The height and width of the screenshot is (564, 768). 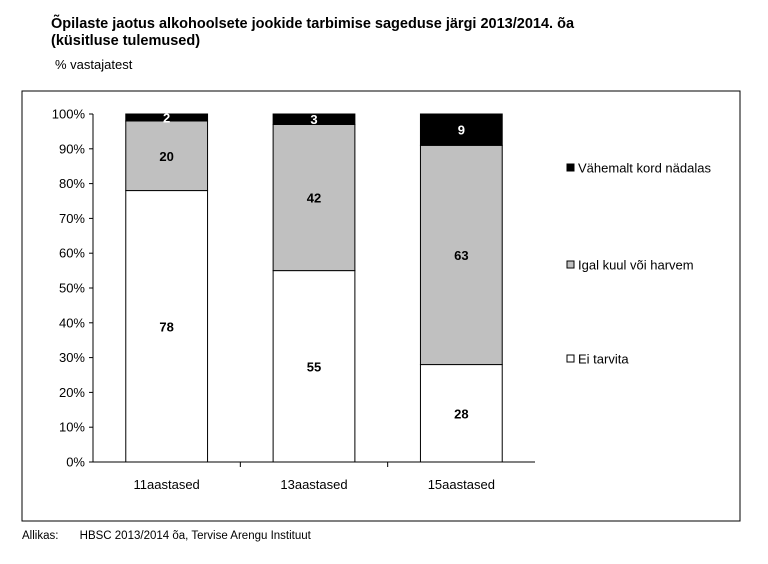 I want to click on data-label: 63, so click(x=461, y=255).